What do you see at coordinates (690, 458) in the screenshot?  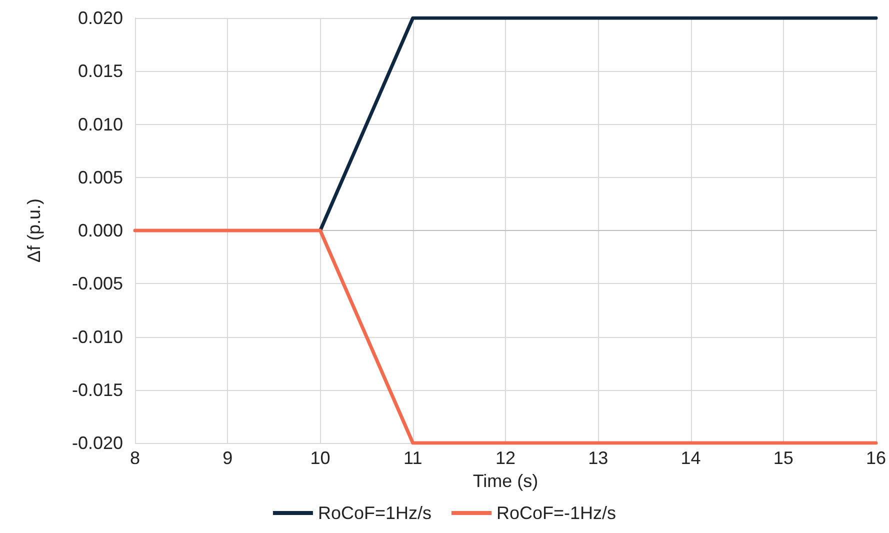 I see `x-tick-label: 14` at bounding box center [690, 458].